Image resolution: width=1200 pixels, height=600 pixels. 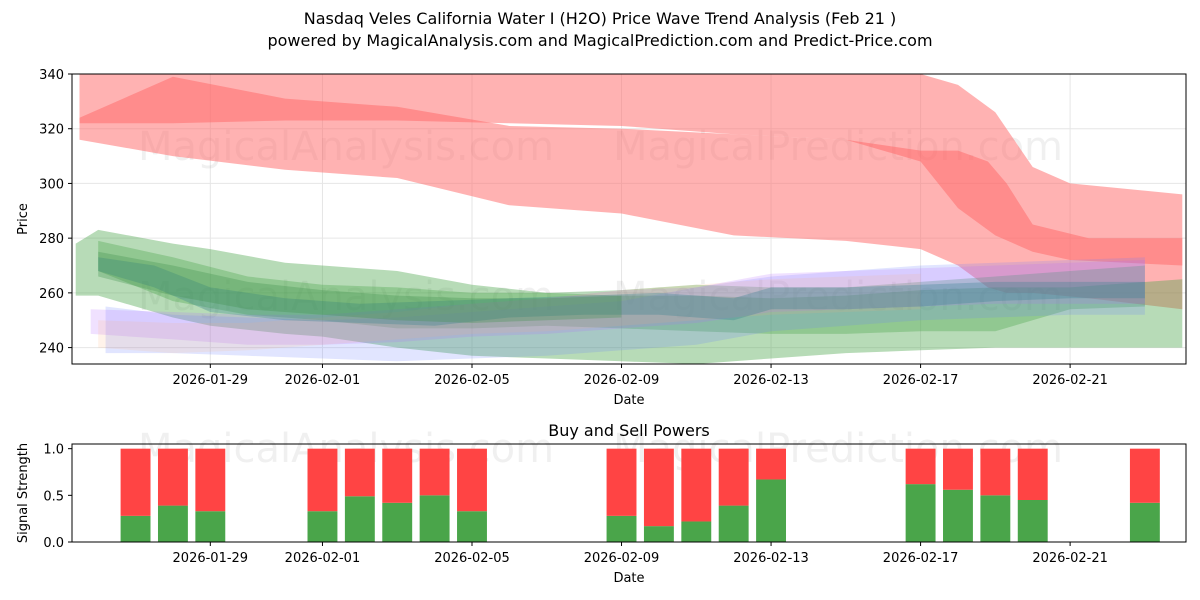 What do you see at coordinates (51, 184) in the screenshot?
I see `y-tick-label: 300` at bounding box center [51, 184].